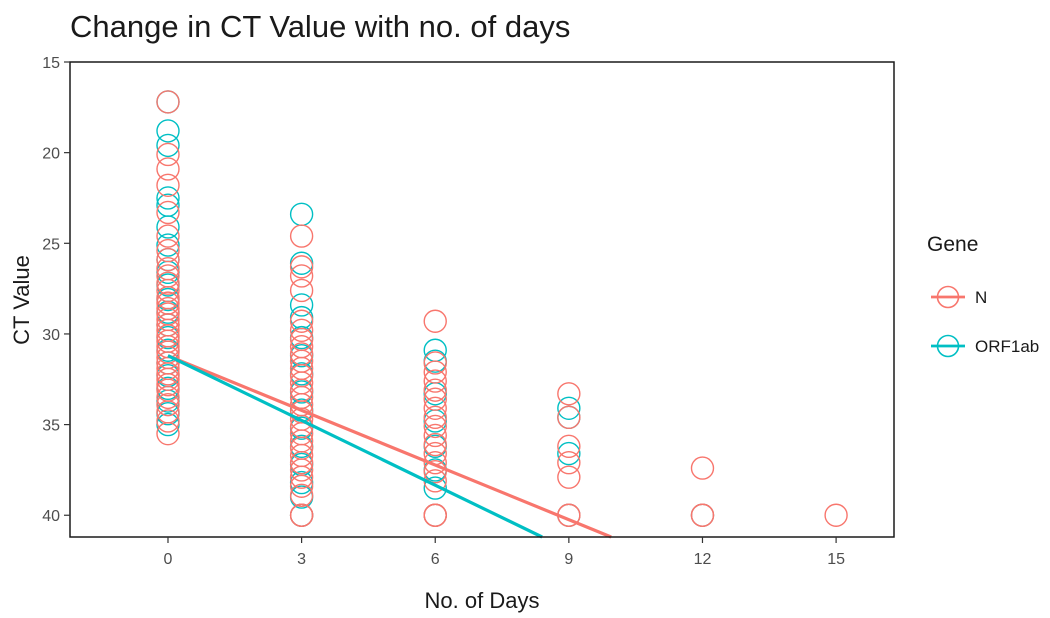  I want to click on legend-item-orf1ab: ORF1ab, so click(985, 346).